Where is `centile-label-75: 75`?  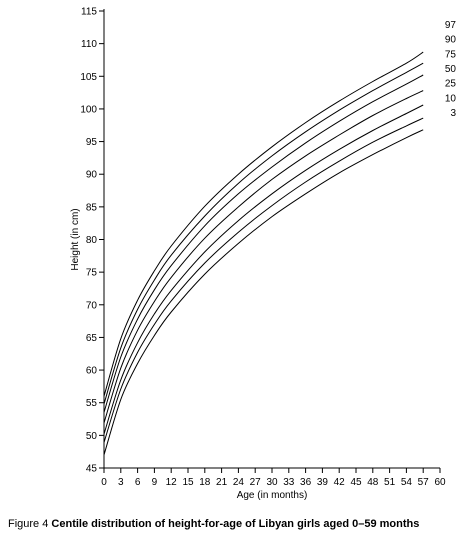 centile-label-75: 75 is located at coordinates (451, 54).